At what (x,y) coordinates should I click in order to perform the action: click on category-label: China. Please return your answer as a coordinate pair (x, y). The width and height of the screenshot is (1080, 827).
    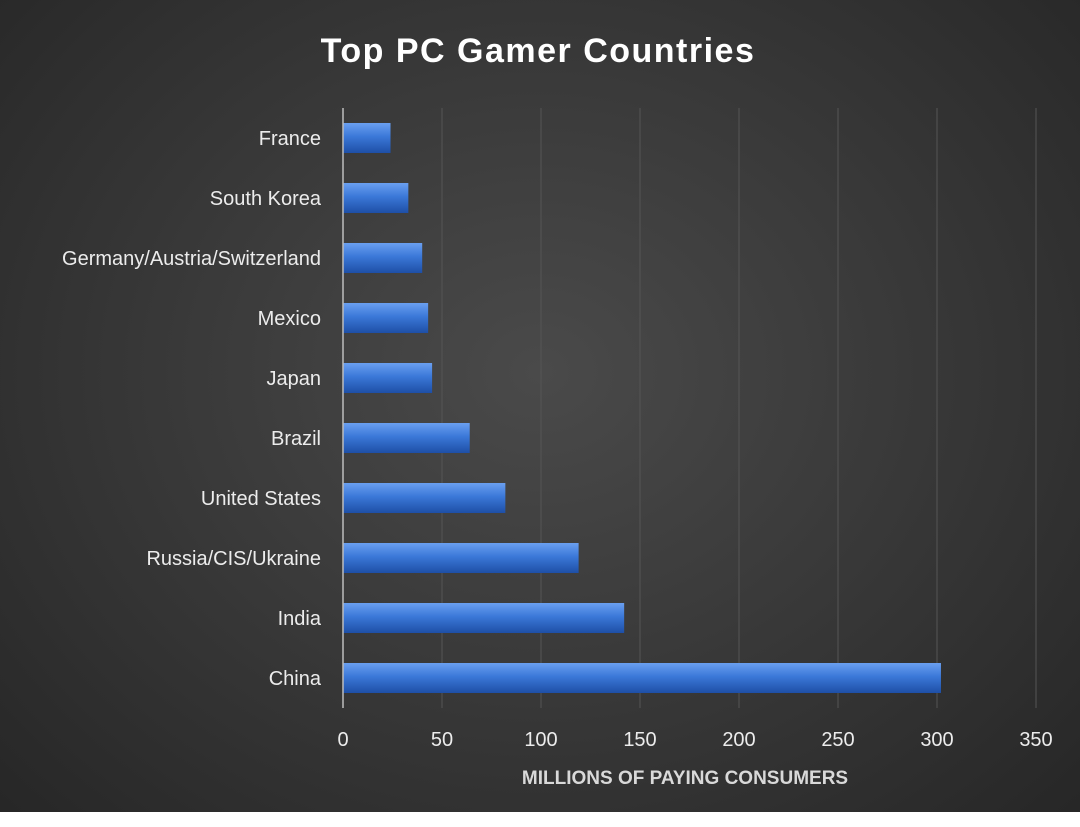
    Looking at the image, I should click on (295, 679).